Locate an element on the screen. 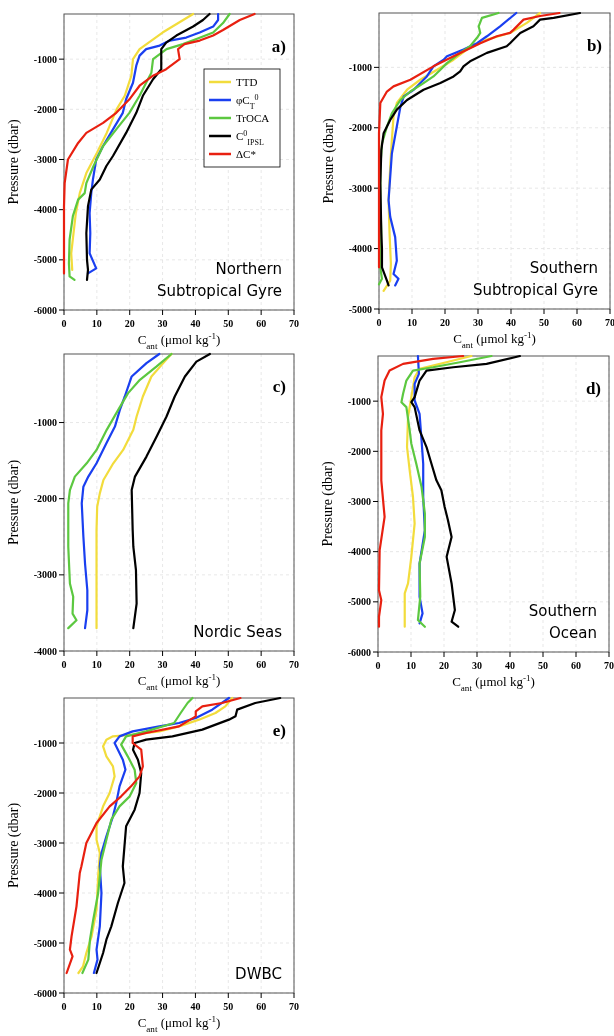 This screenshot has width=614, height=1036. annotation: d) is located at coordinates (593, 388).